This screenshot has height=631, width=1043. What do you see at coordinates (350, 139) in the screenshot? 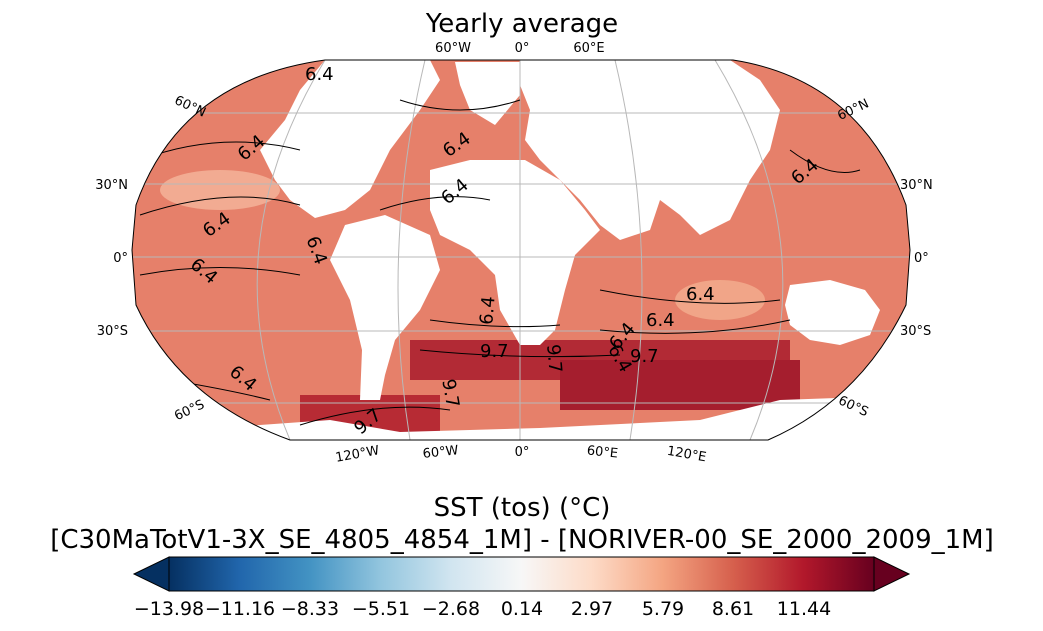
I see `north-america-land` at bounding box center [350, 139].